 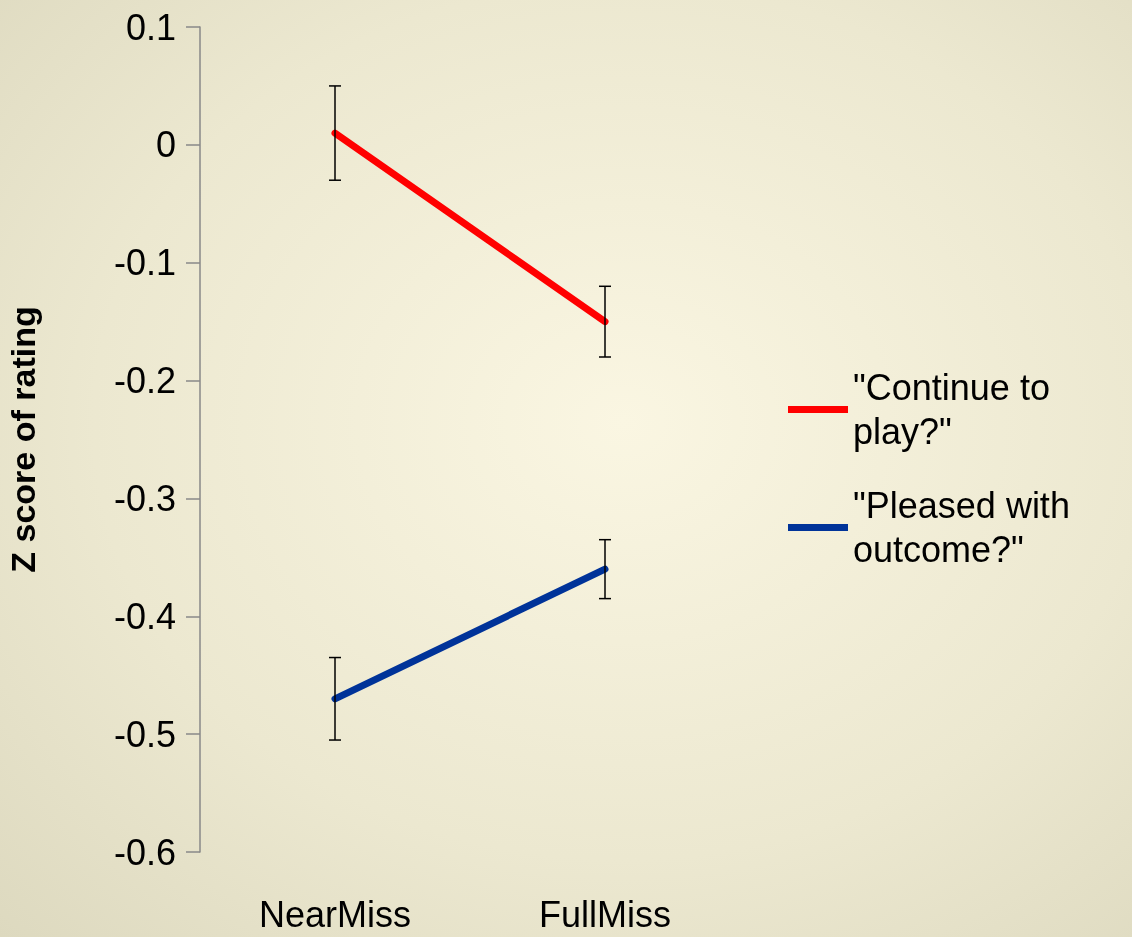 I want to click on y-tick-label: -0.5, so click(x=144, y=734).